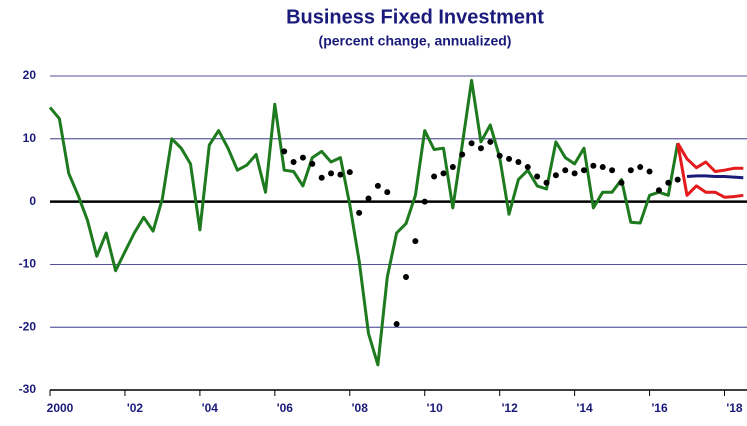 The image size is (747, 426). What do you see at coordinates (734, 408) in the screenshot?
I see `x-tick-label: '18` at bounding box center [734, 408].